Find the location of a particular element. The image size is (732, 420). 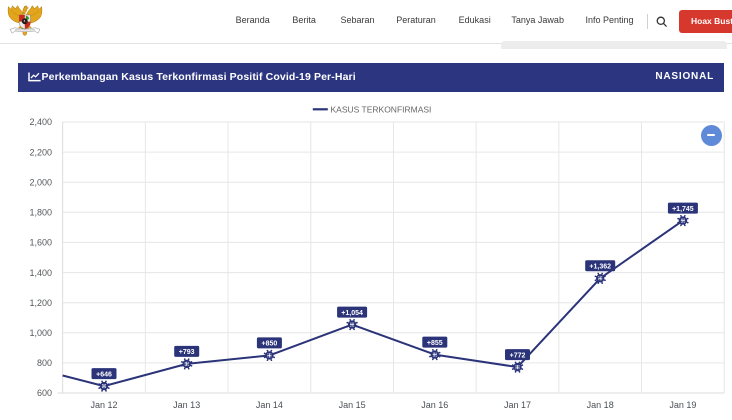

svg-text: 1,600 is located at coordinates (40, 243).